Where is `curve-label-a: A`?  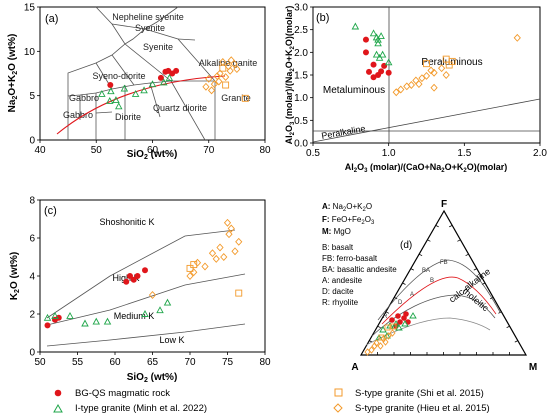 curve-label-a: A is located at coordinates (412, 295).